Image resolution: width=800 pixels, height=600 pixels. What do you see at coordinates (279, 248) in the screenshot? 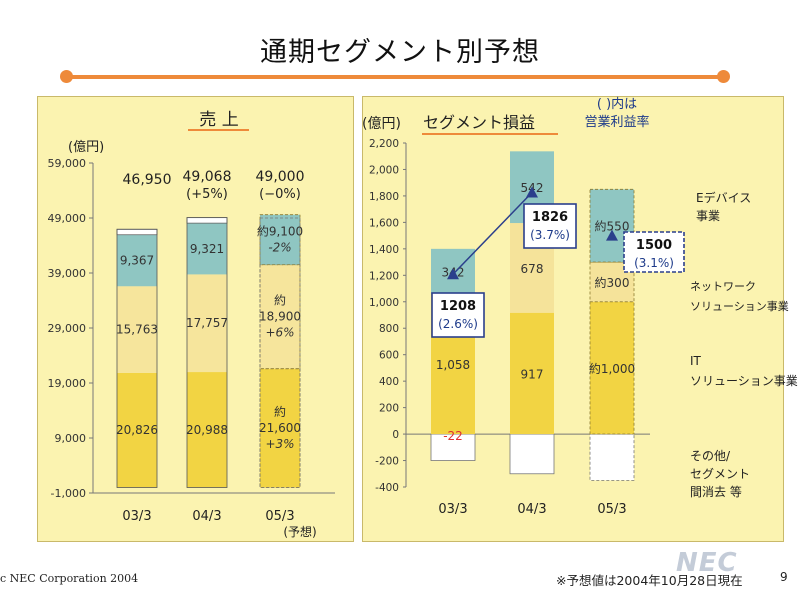
I see `sales-segment-label: -2%` at bounding box center [279, 248].